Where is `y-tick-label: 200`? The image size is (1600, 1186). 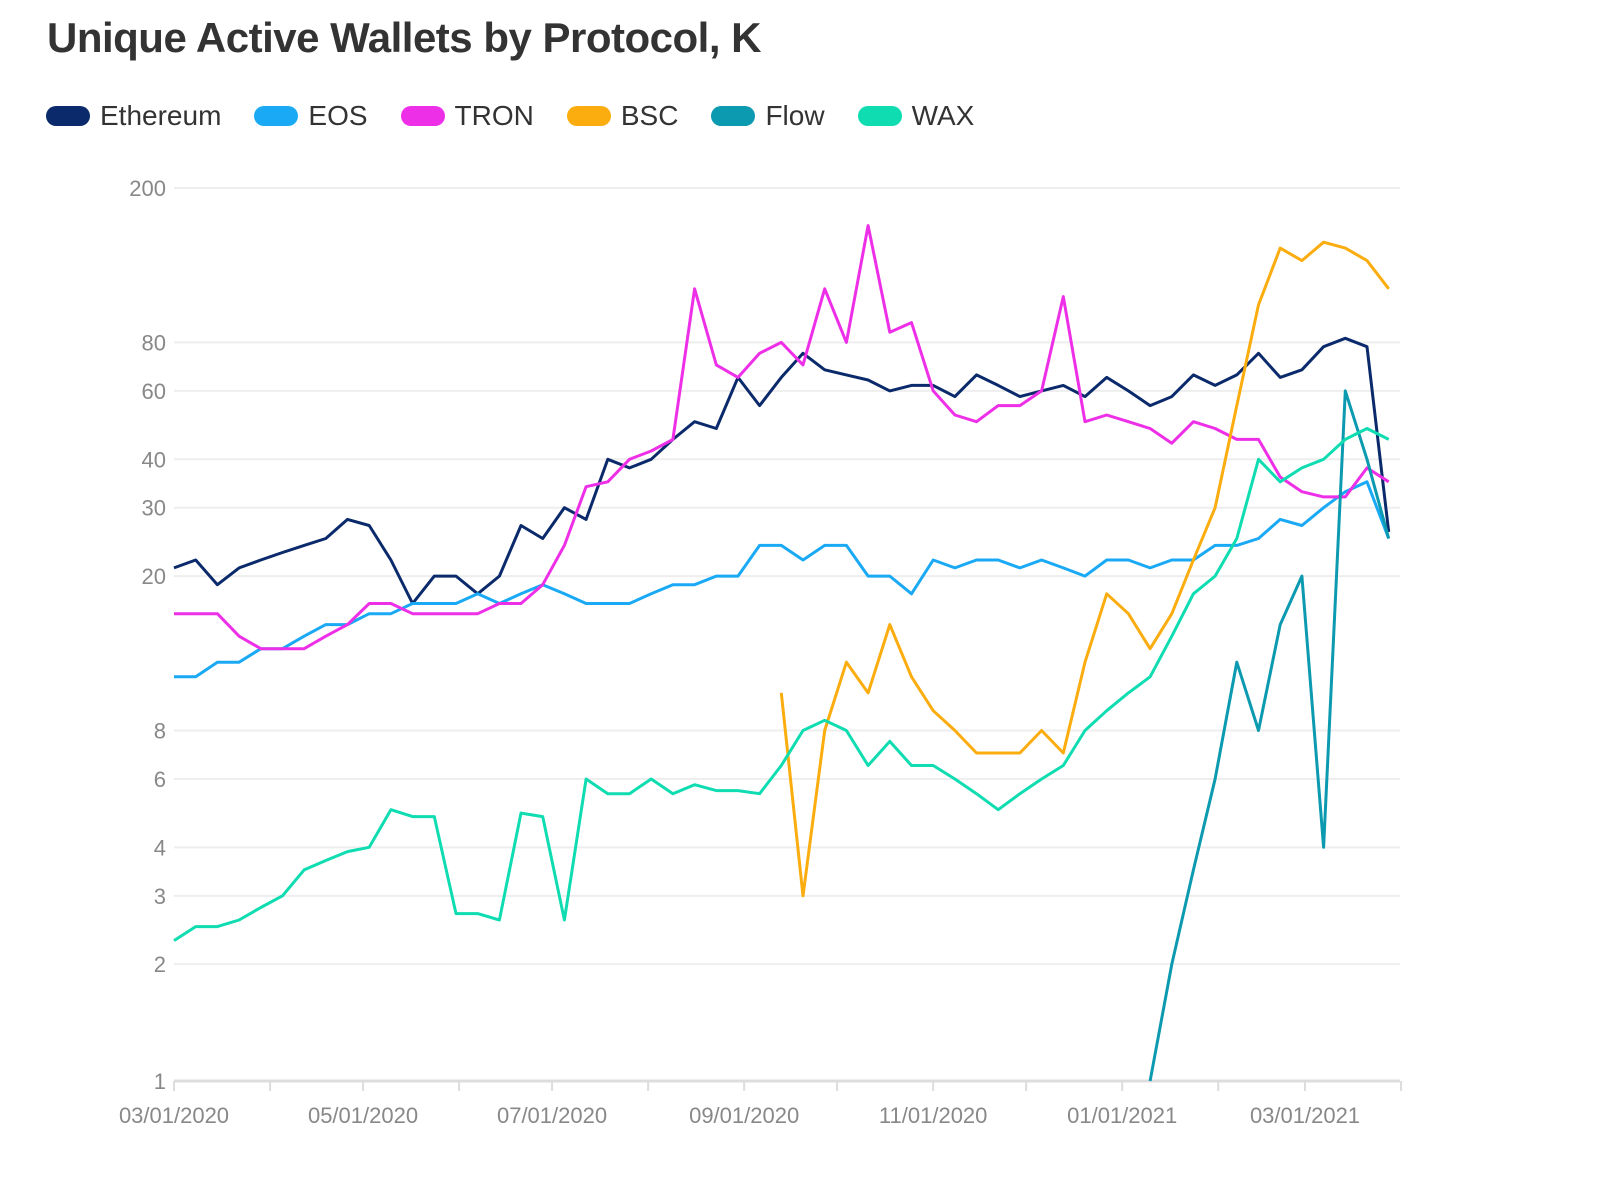 y-tick-label: 200 is located at coordinates (147, 188).